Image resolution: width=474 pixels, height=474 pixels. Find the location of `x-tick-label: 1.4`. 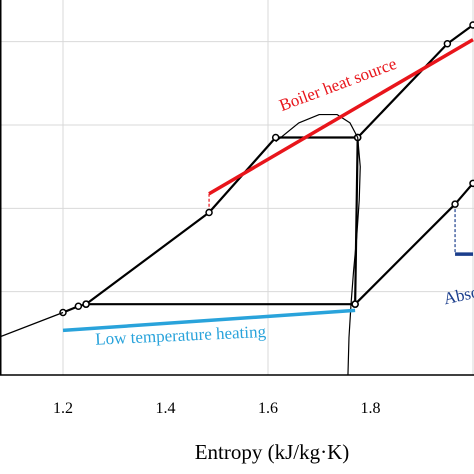

x-tick-label: 1.4 is located at coordinates (166, 408).